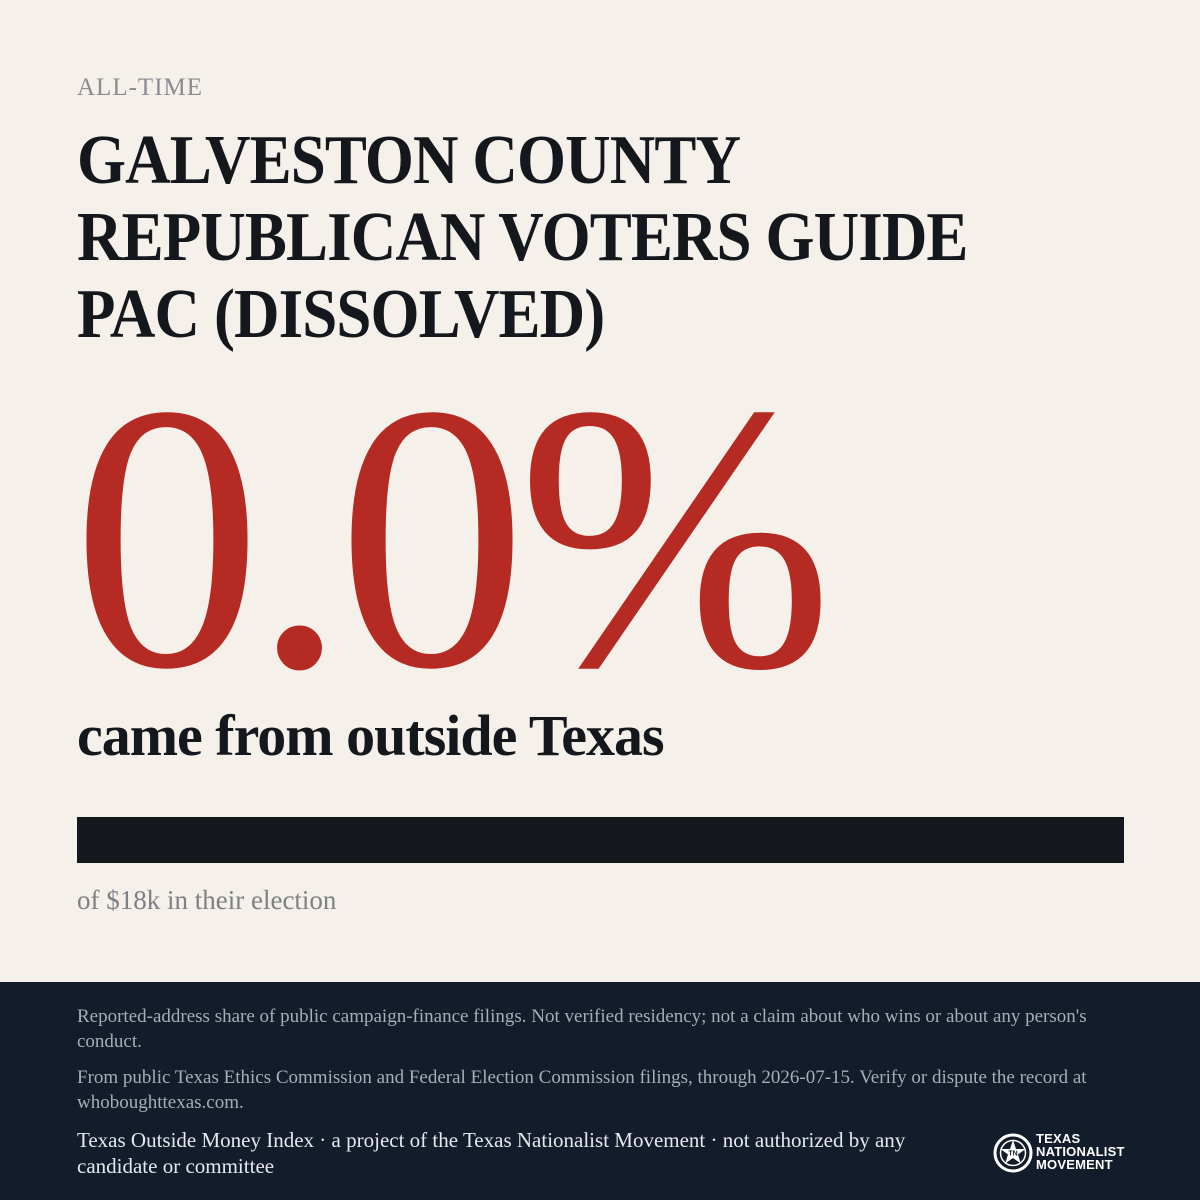 The width and height of the screenshot is (1200, 1200). Describe the element at coordinates (371, 735) in the screenshot. I see `outside-share-caption: came from outside Texas` at that location.